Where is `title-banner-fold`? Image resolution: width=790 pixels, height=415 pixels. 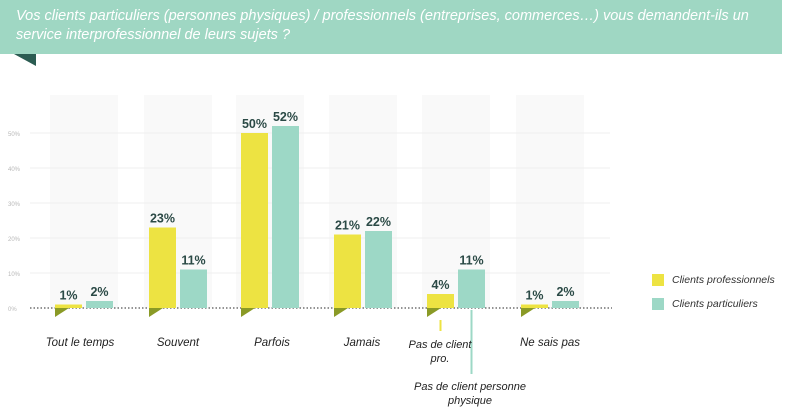 title-banner-fold is located at coordinates (25, 60).